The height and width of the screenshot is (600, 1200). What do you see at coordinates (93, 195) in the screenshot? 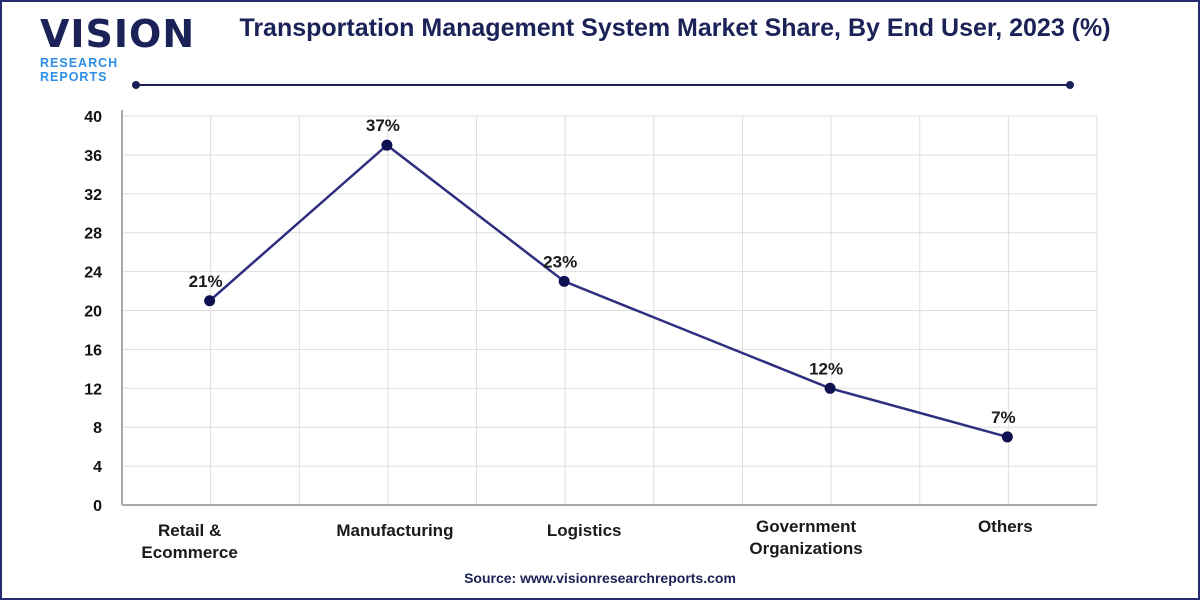
I see `y-tick-label: 32` at bounding box center [93, 195].